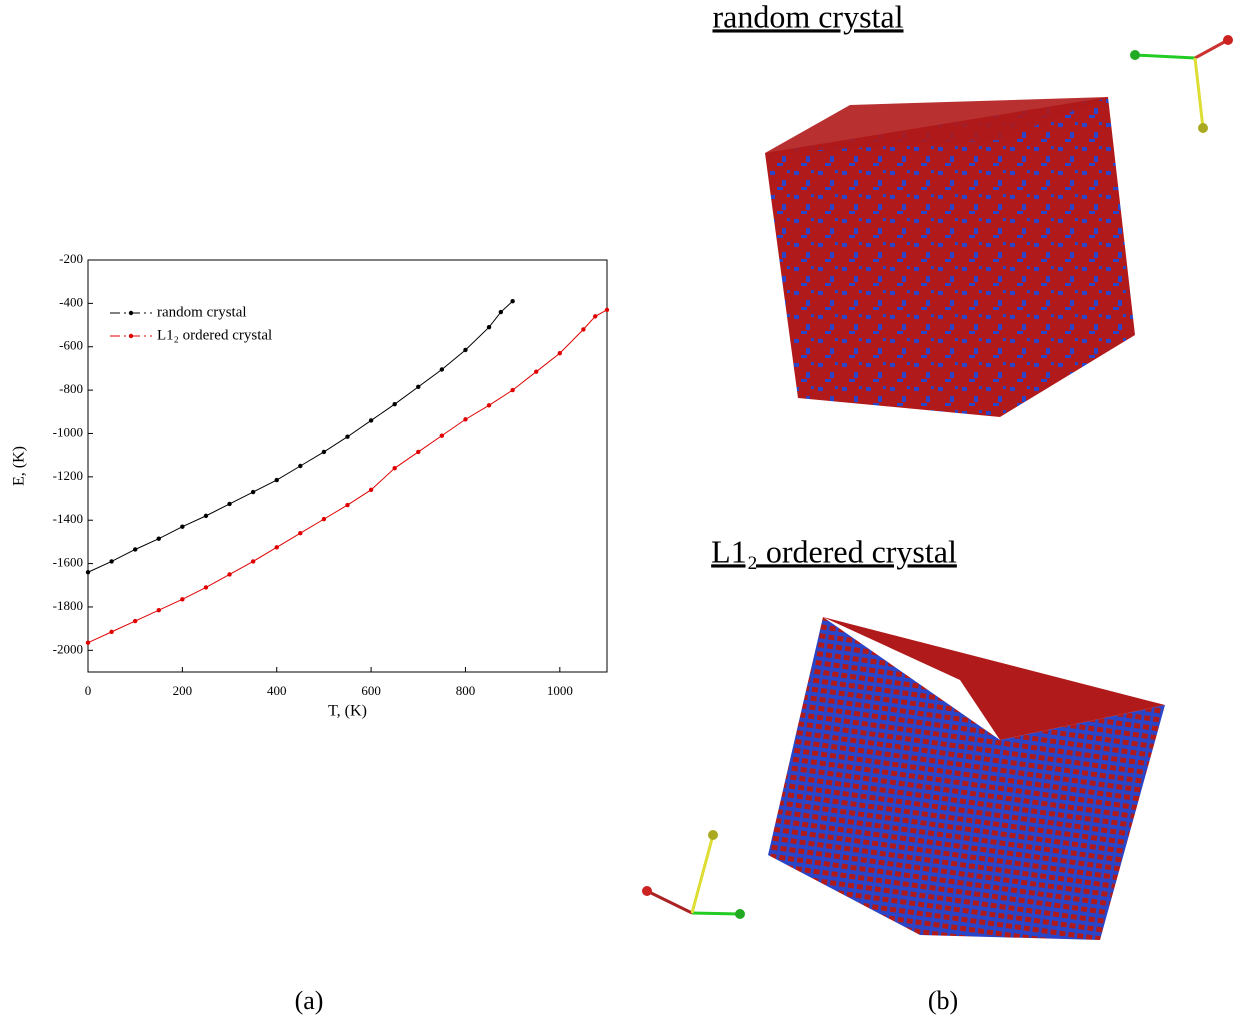 The image size is (1243, 1025). I want to click on y-tick-label: -1000, so click(68, 431).